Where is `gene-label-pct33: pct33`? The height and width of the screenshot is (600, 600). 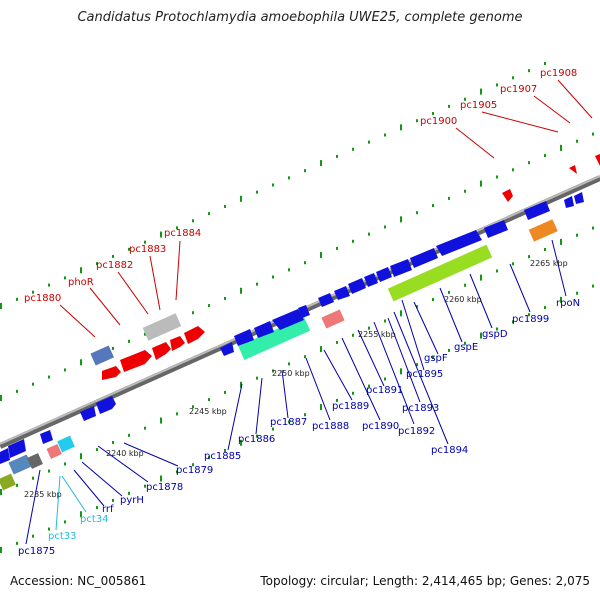 gene-label-pct33: pct33 is located at coordinates (62, 536).